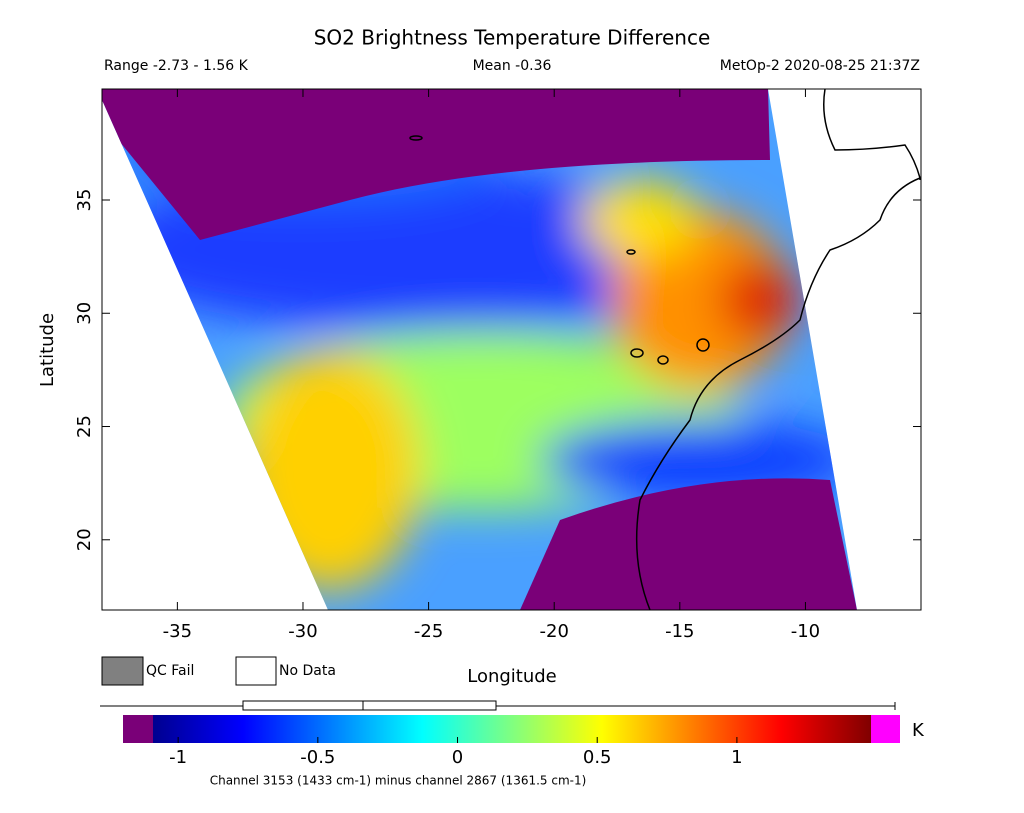 The width and height of the screenshot is (1024, 813). Describe the element at coordinates (84, 200) in the screenshot. I see `y-tick-label: 35` at that location.